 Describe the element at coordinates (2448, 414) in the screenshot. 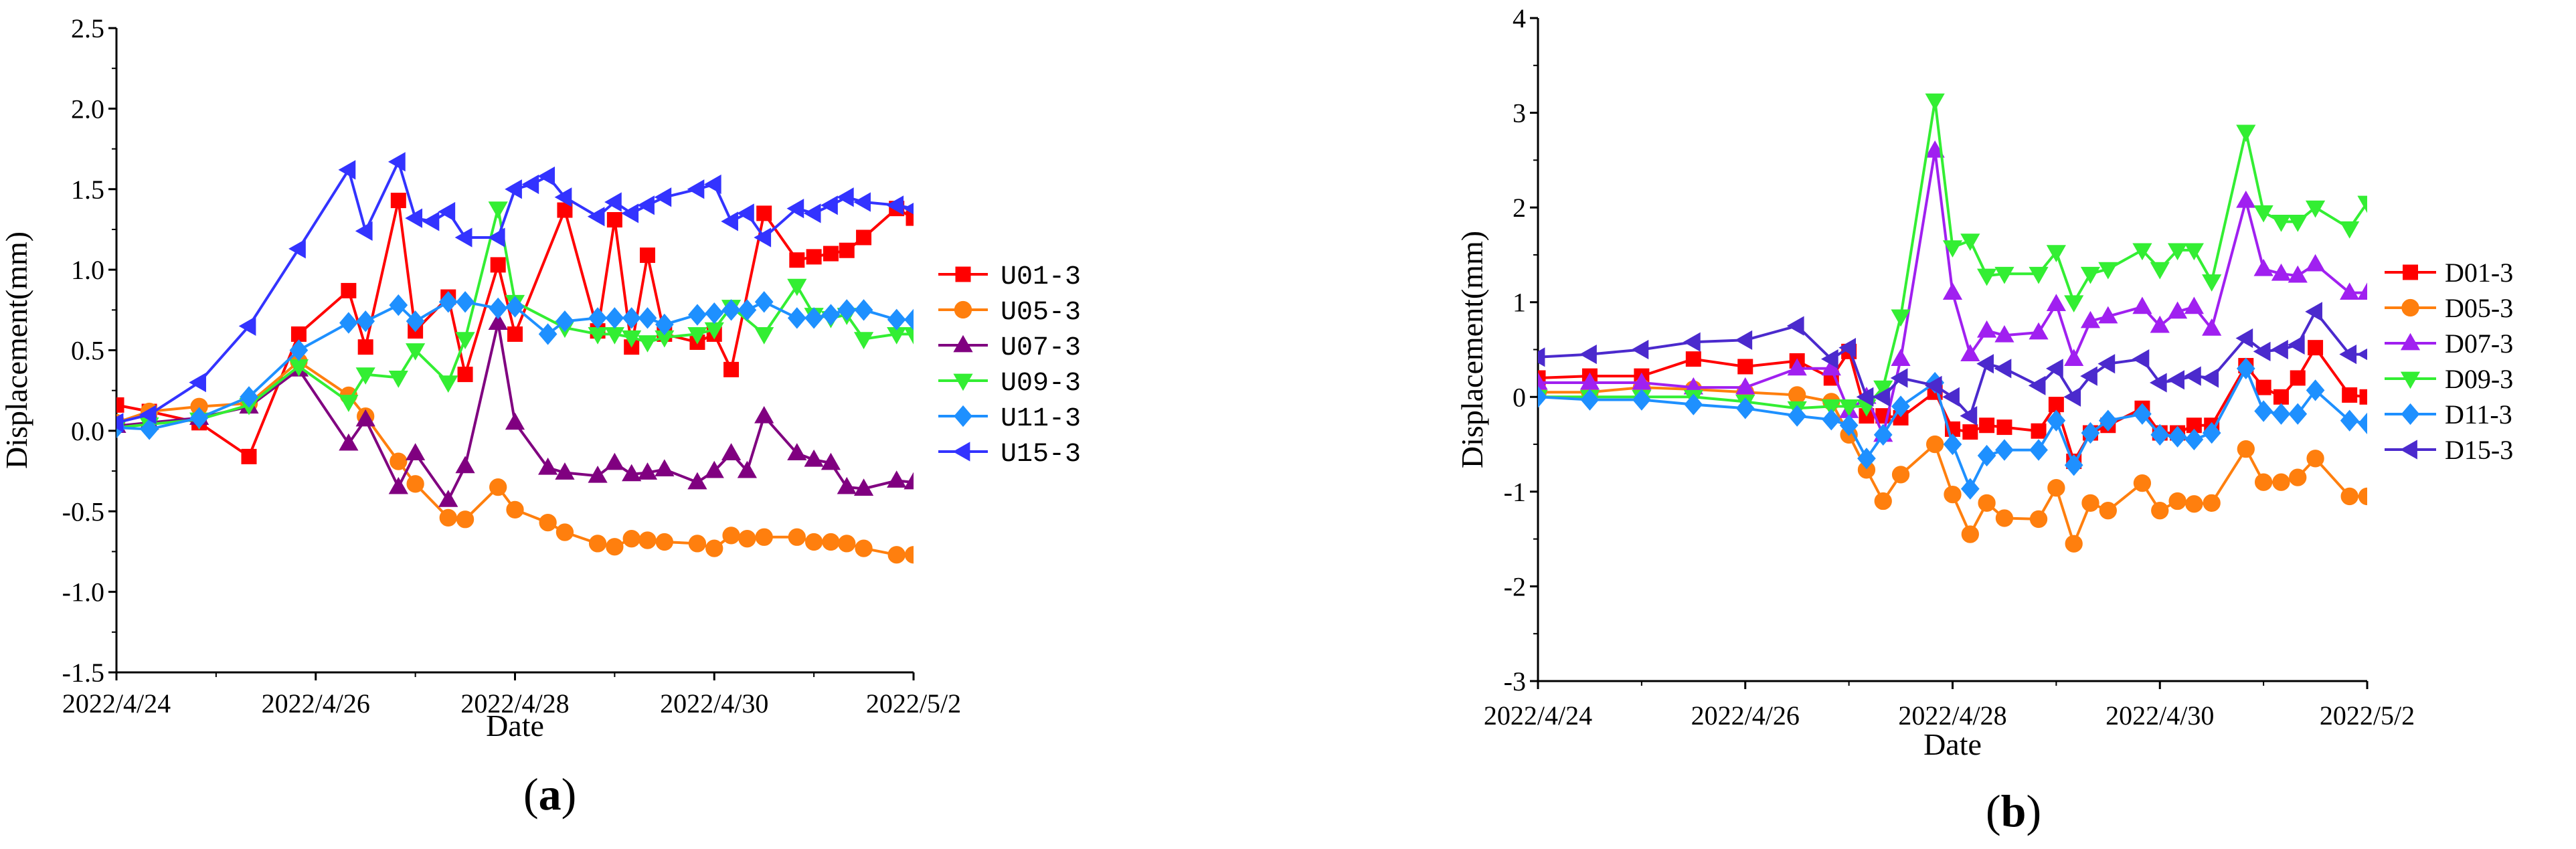

I see `legend-entry-D11-3: D11-3` at that location.